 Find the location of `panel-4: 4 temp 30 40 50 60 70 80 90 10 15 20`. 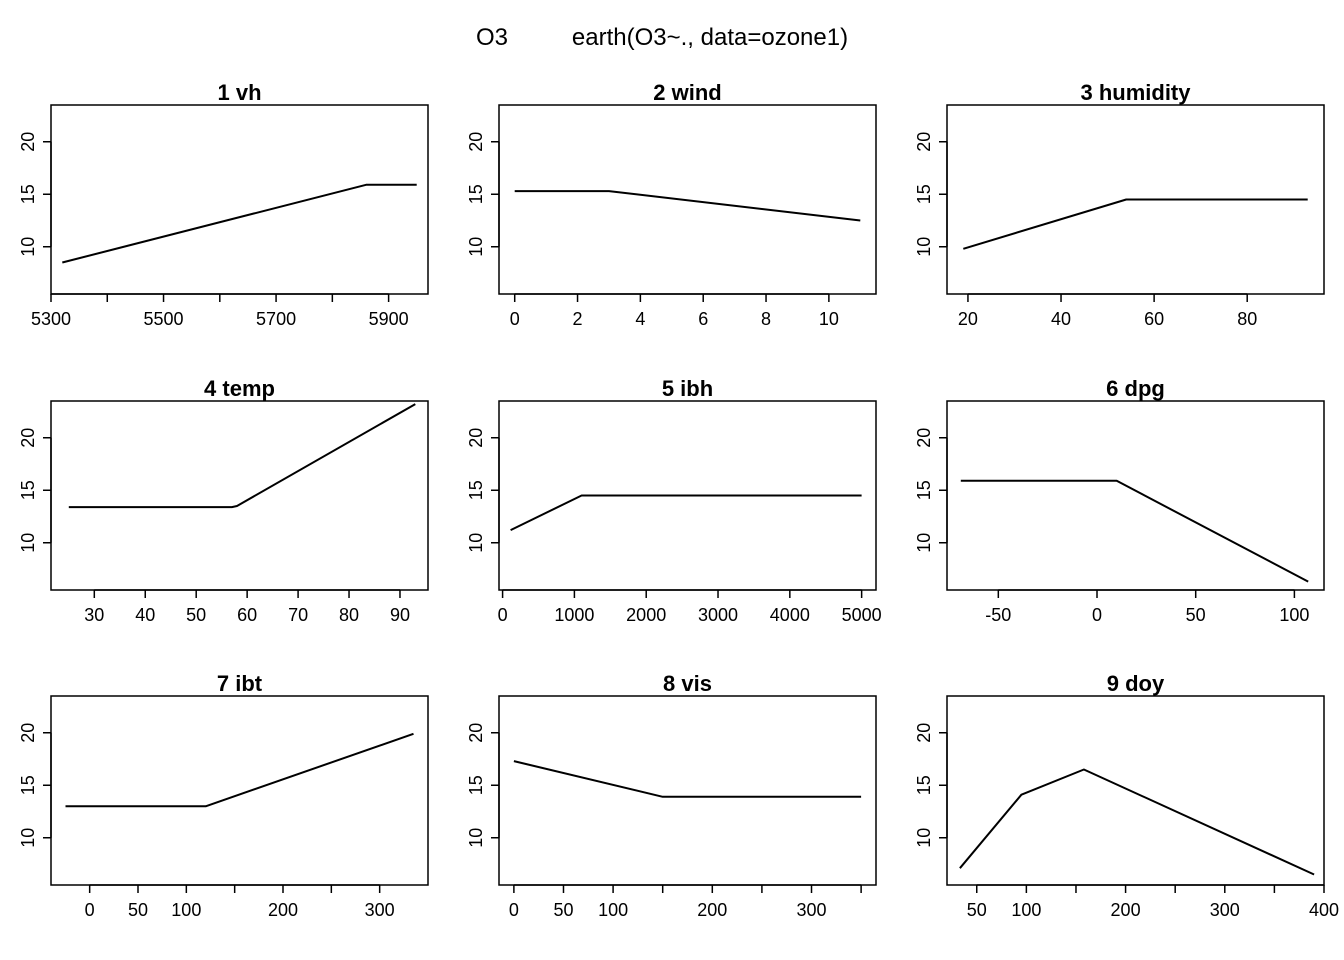

panel-4: 4 temp 30 40 50 60 70 80 90 10 15 20 is located at coordinates (223, 500).